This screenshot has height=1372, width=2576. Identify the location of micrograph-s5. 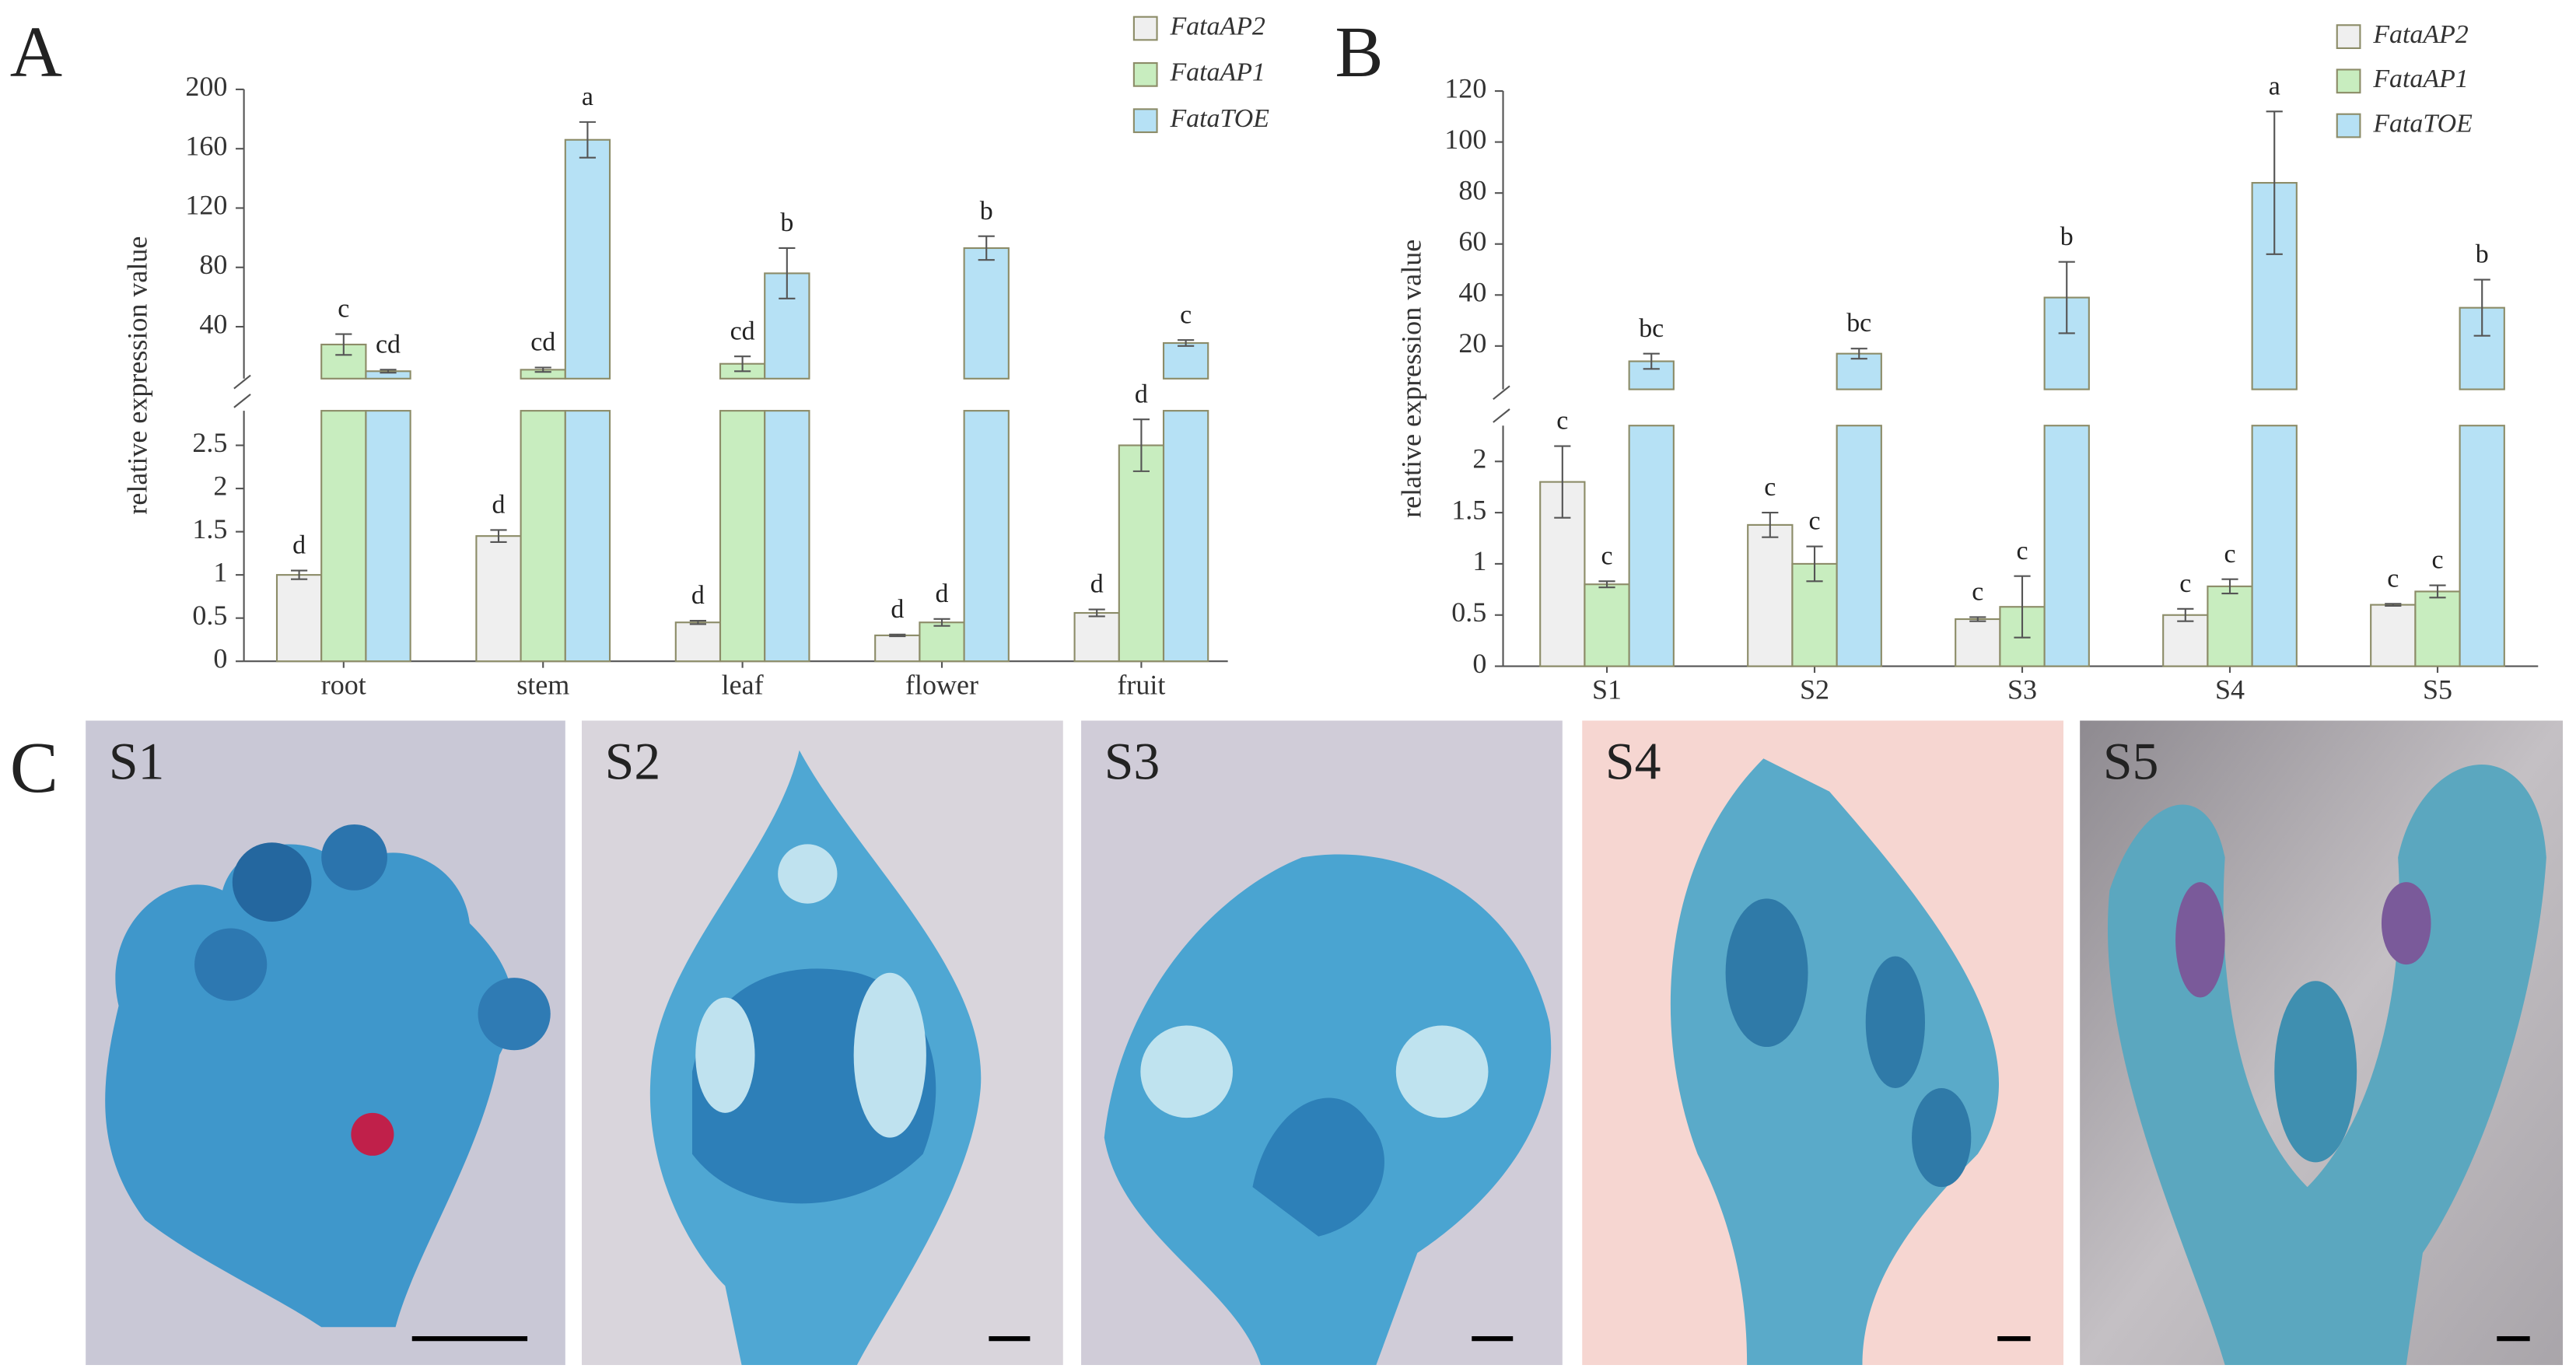
(2322, 1043).